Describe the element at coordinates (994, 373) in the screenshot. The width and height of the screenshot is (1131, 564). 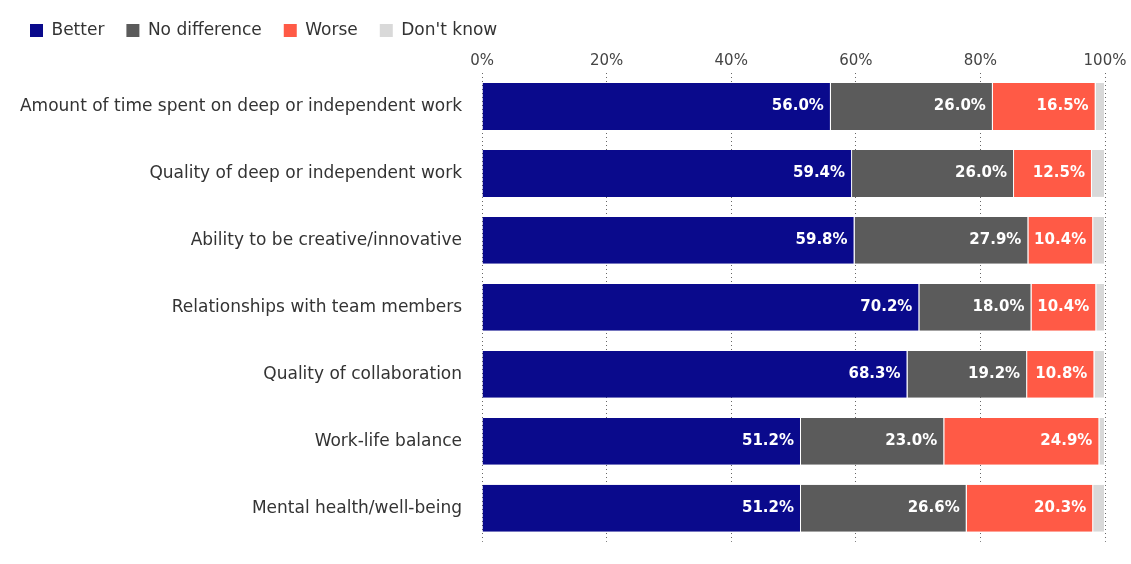
I see `data-label: 19.2%` at that location.